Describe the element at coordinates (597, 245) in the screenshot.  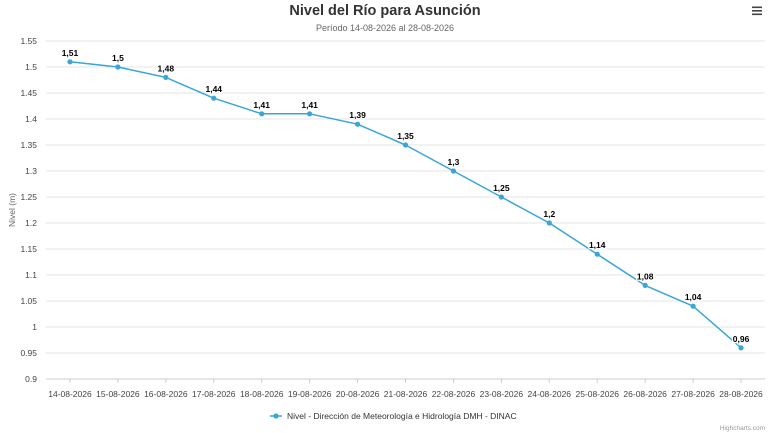
I see `data-label: 1,14` at that location.